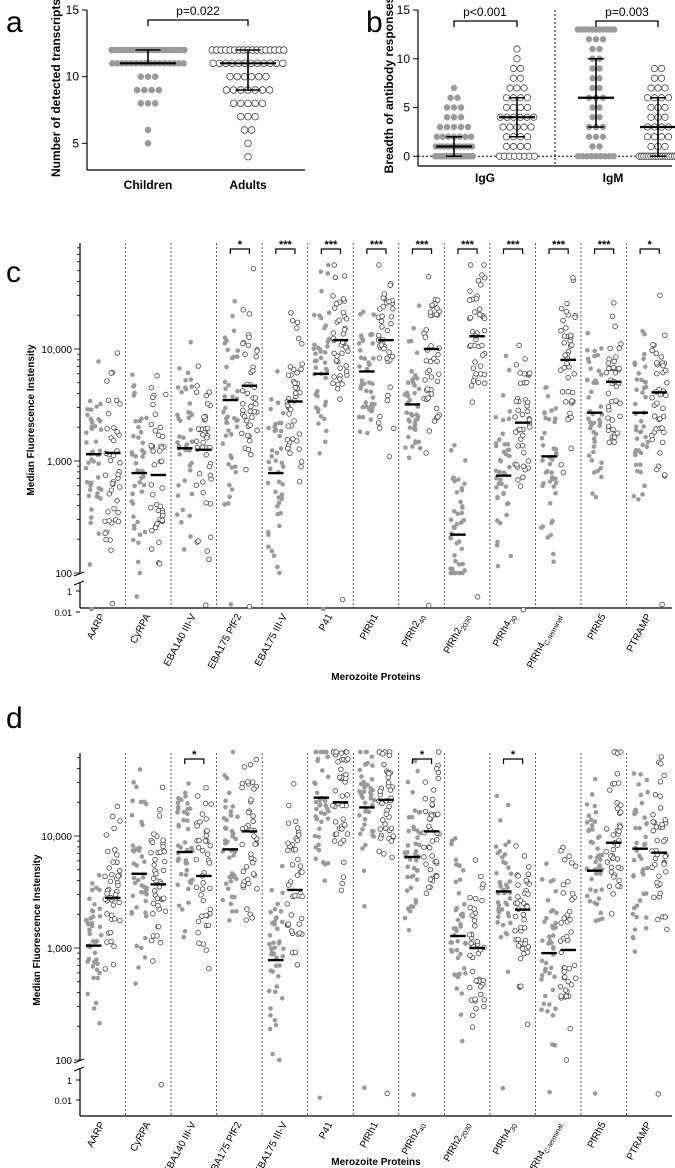 The height and width of the screenshot is (1168, 675). Describe the element at coordinates (458, 1142) in the screenshot. I see `x-category-label: PfRh22030` at that location.